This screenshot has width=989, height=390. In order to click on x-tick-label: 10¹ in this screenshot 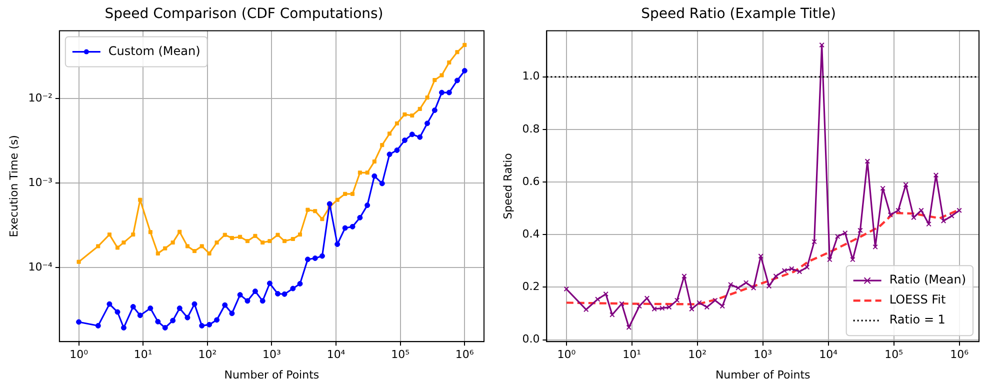, I will do `click(632, 355)`.